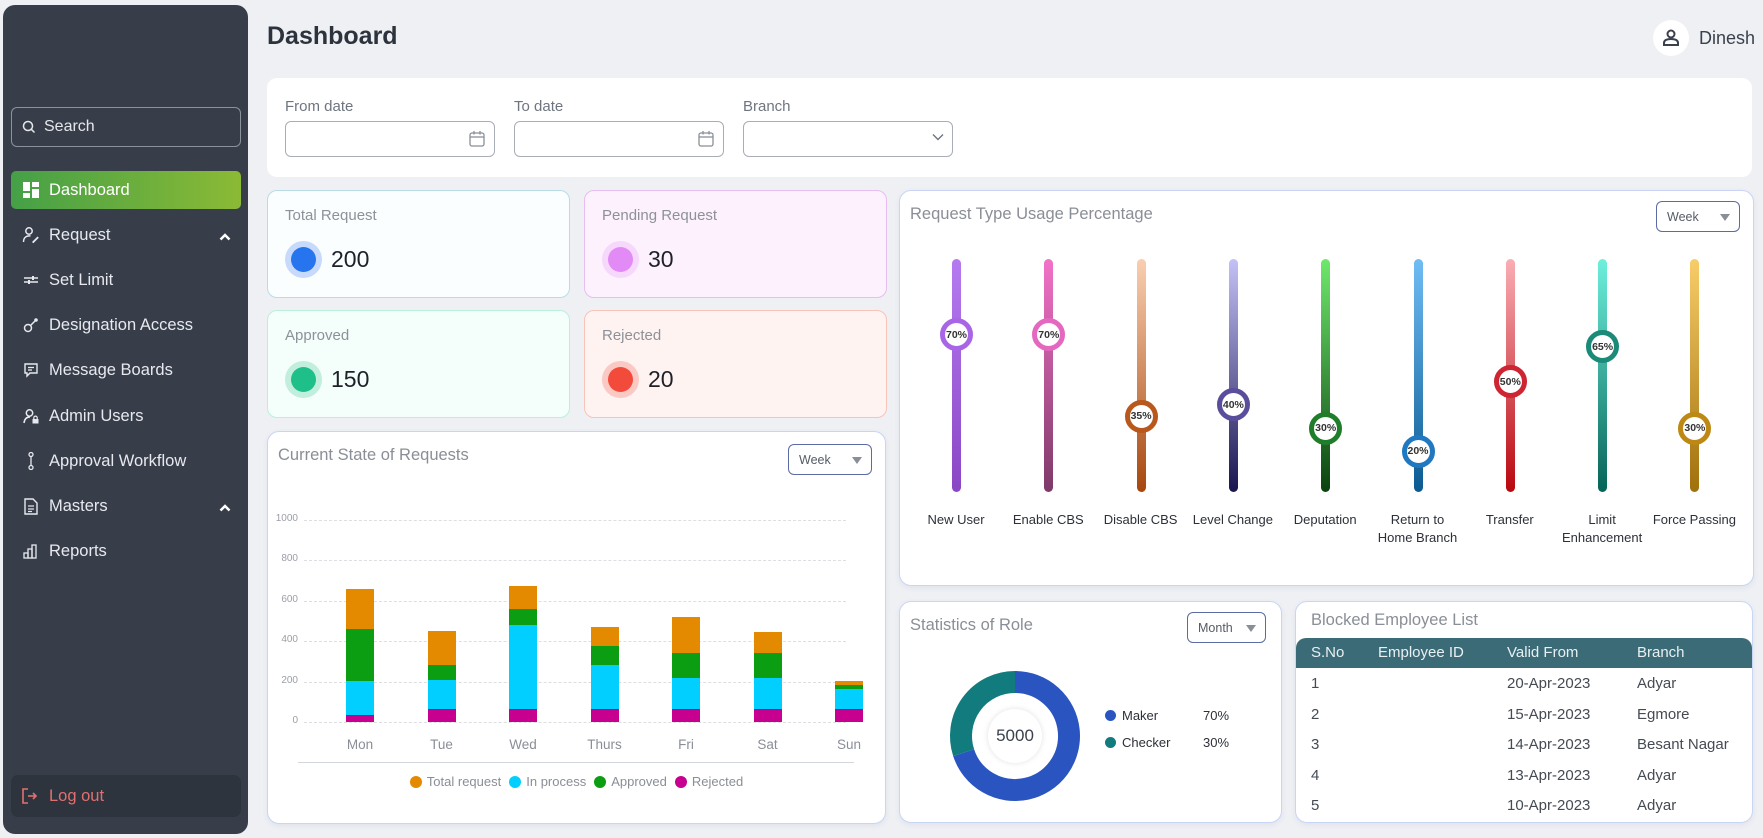 This screenshot has width=1763, height=838. I want to click on table-row: 5 10-Apr-2023 Adyar, so click(1524, 808).